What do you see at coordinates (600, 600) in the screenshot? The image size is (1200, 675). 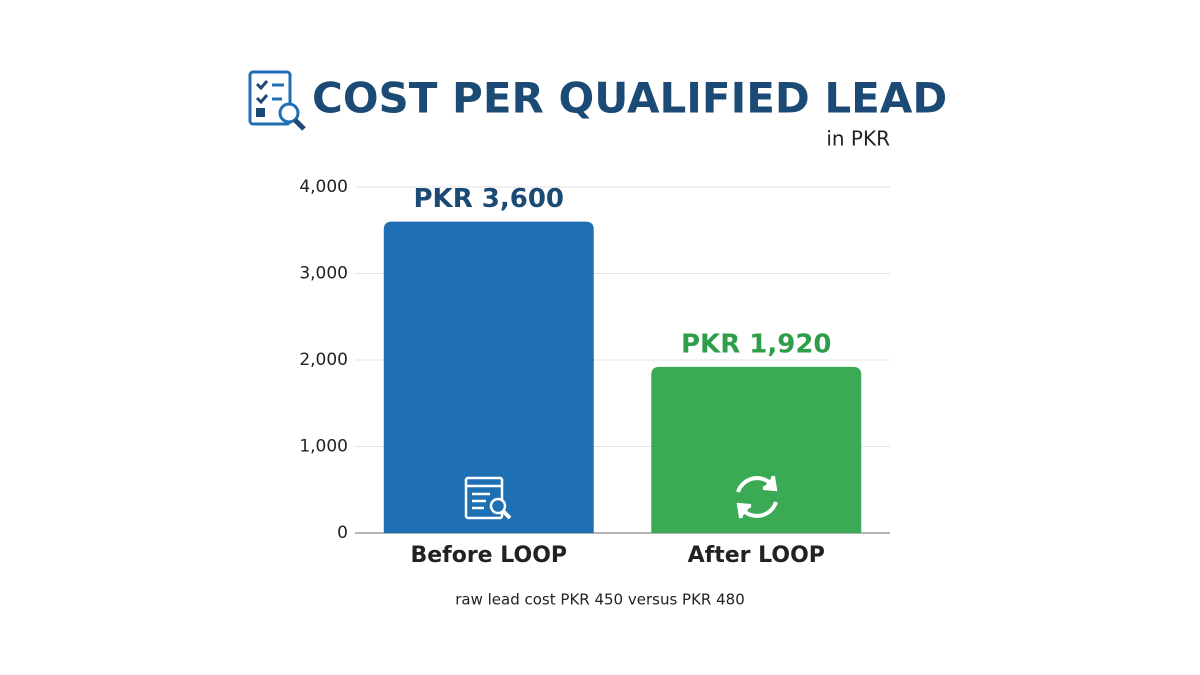 I see `note: raw lead cost PKR 450 versus PKR 480` at bounding box center [600, 600].